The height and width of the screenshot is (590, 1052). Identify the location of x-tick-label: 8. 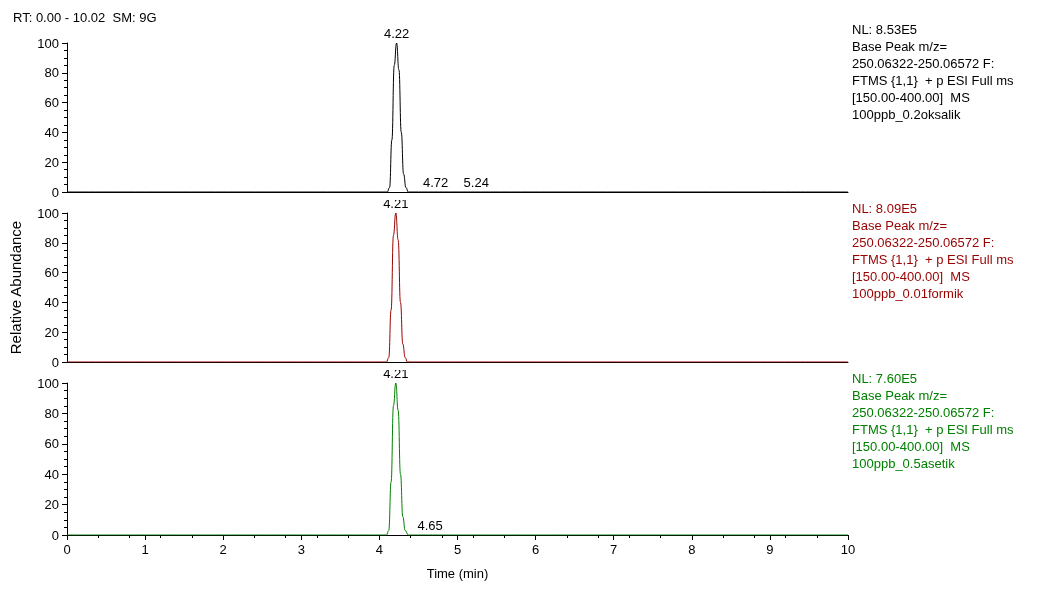
(692, 549).